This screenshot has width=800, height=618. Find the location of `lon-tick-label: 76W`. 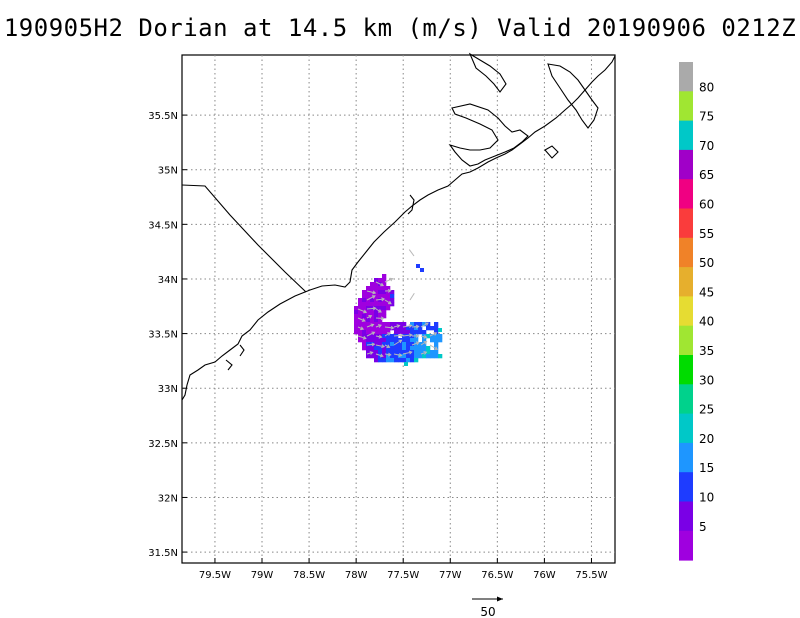

lon-tick-label: 76W is located at coordinates (544, 575).